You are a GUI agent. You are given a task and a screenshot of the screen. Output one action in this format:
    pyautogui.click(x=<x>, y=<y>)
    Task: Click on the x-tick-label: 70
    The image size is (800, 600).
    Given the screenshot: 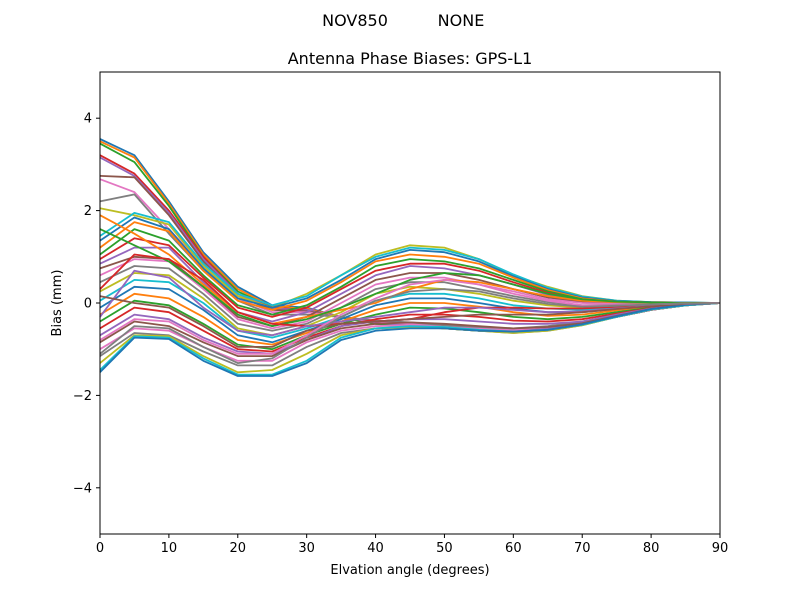 What is the action you would take?
    pyautogui.click(x=582, y=548)
    